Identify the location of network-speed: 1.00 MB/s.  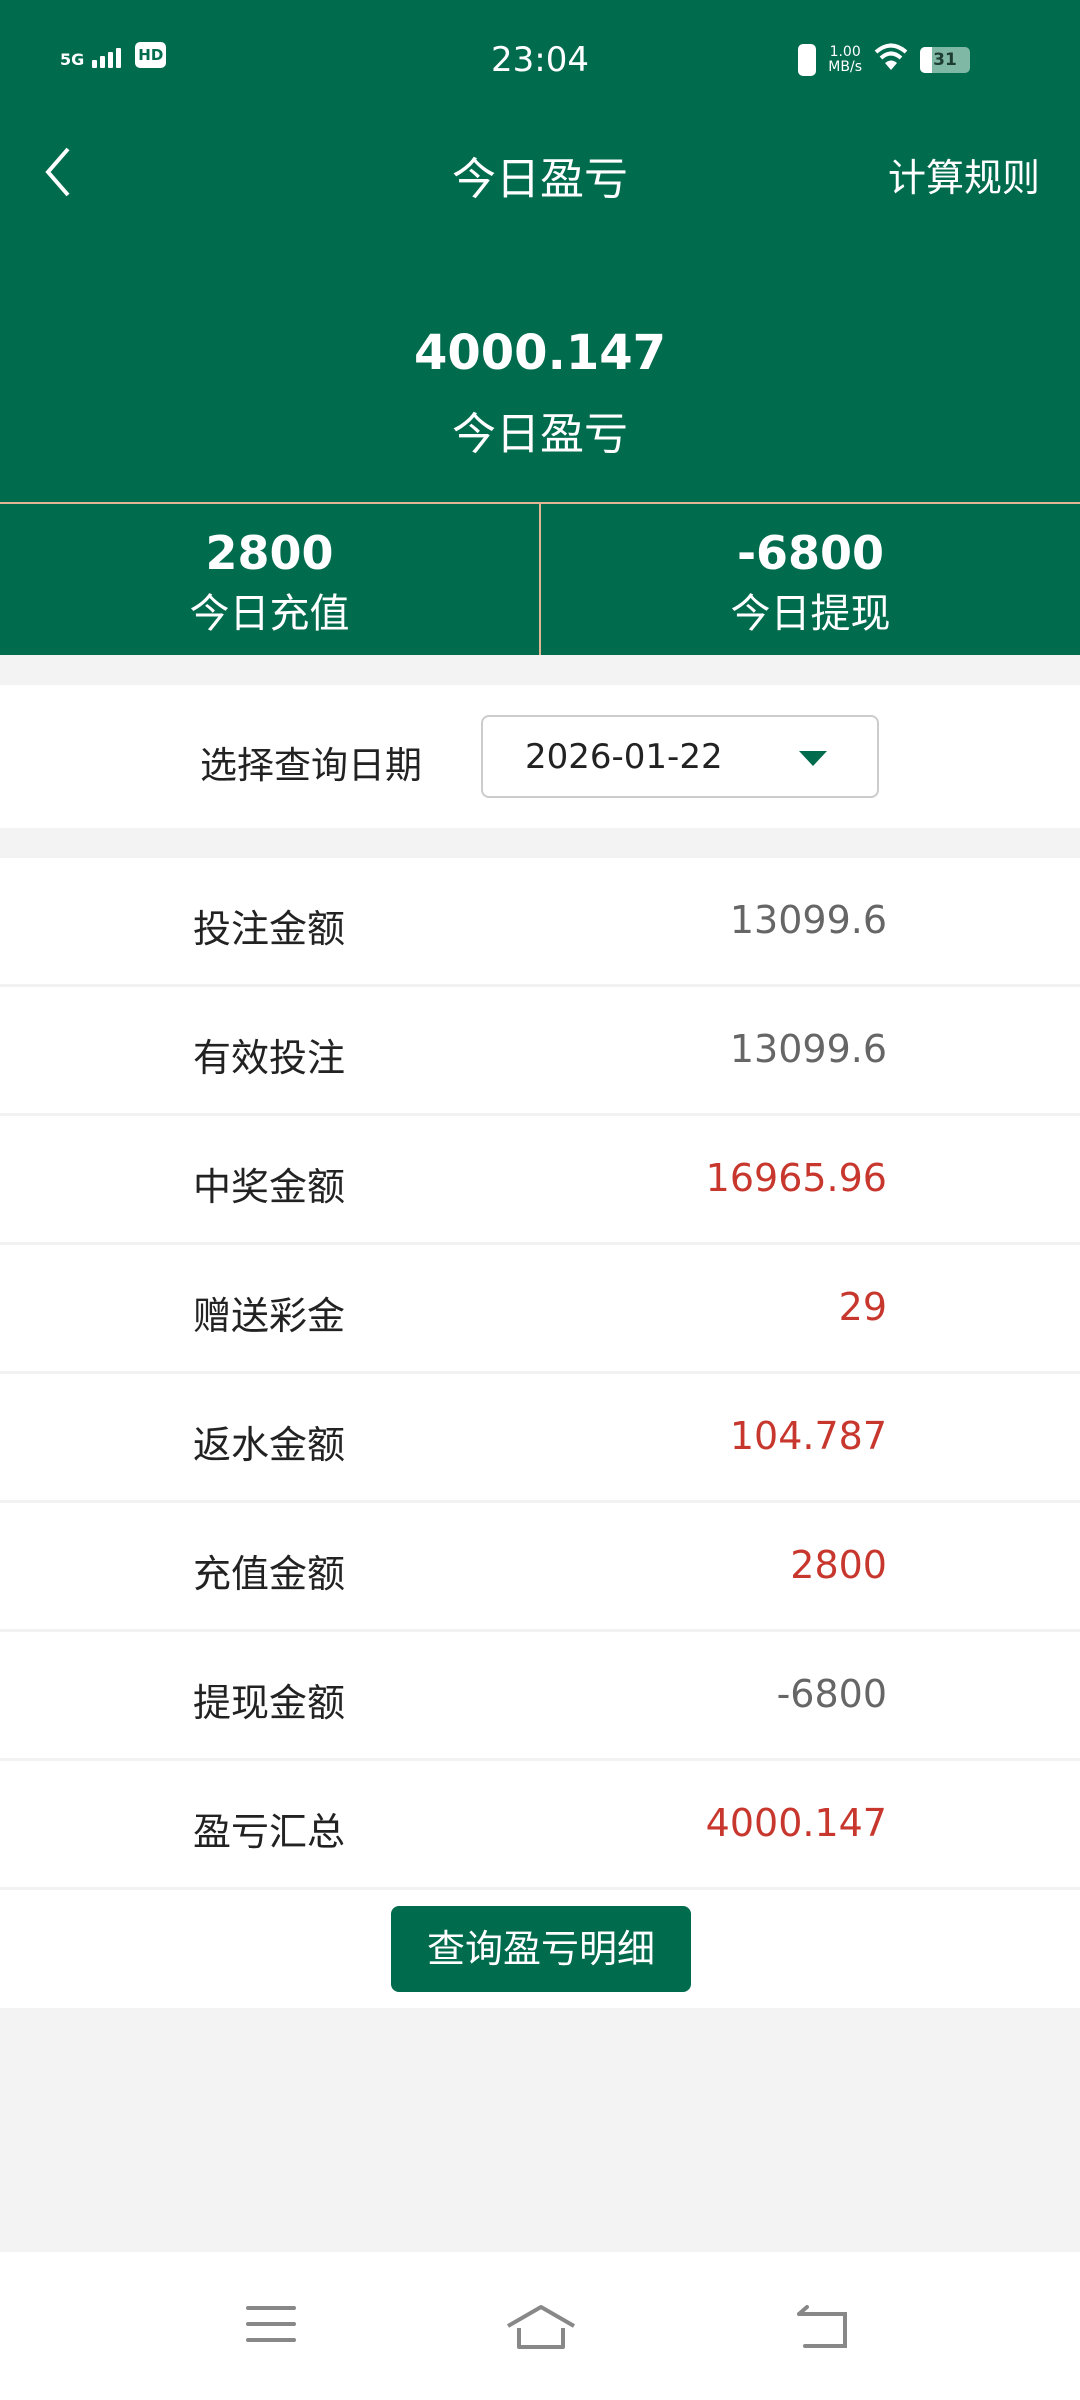
(845, 60).